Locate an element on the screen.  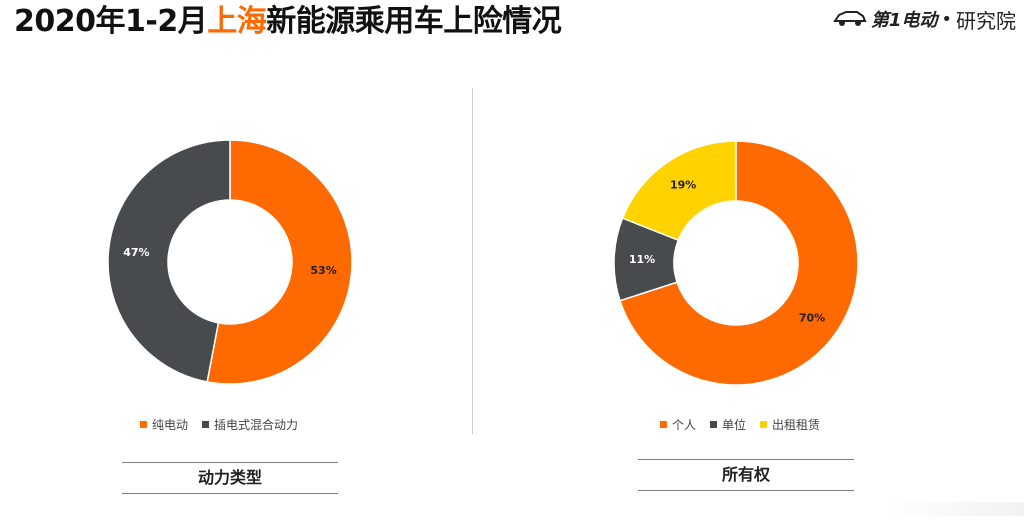
slice-label-1: 70% is located at coordinates (812, 317).